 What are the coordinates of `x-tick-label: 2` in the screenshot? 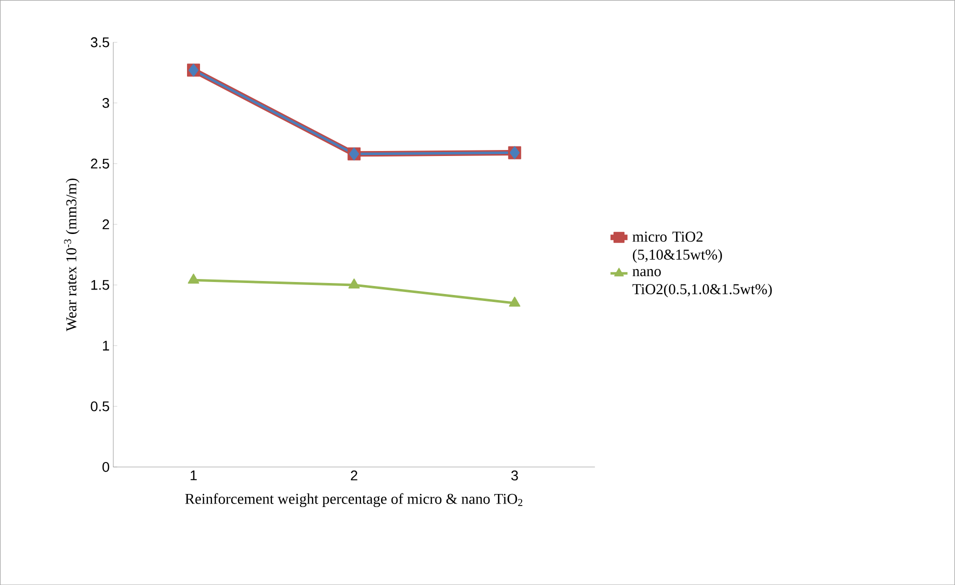 It's located at (354, 475).